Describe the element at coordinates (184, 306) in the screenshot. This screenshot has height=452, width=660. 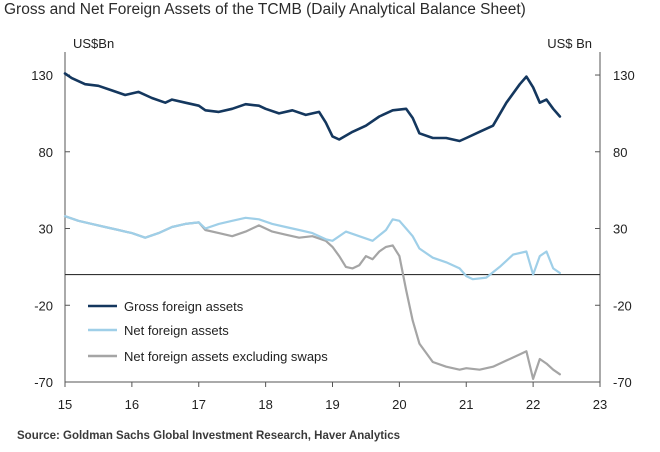
I see `legend-label: Gross foreign assets` at that location.